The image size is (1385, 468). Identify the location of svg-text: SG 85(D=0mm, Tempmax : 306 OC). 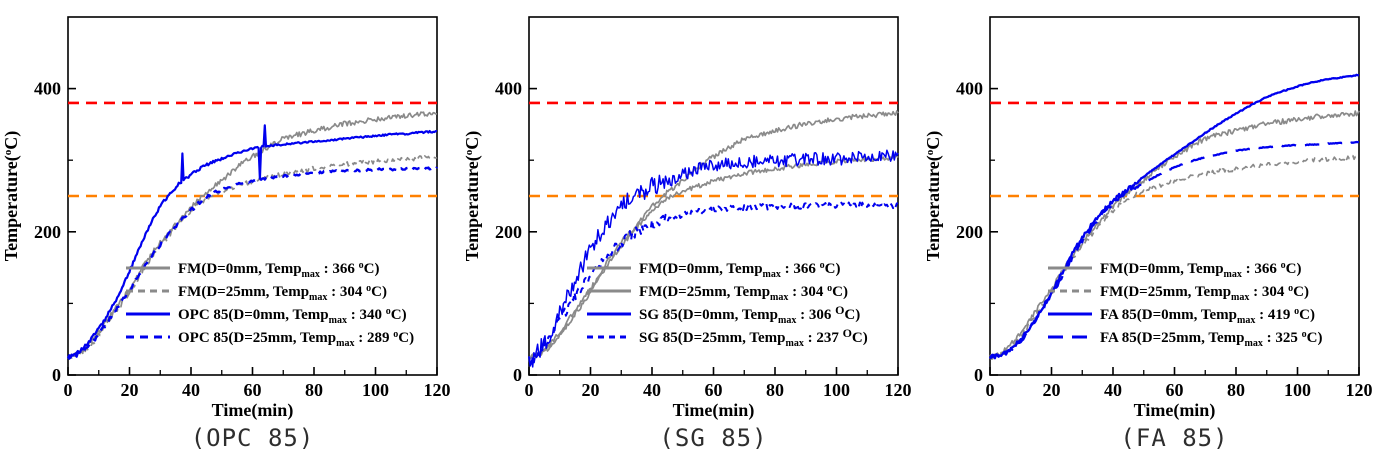
(749, 314).